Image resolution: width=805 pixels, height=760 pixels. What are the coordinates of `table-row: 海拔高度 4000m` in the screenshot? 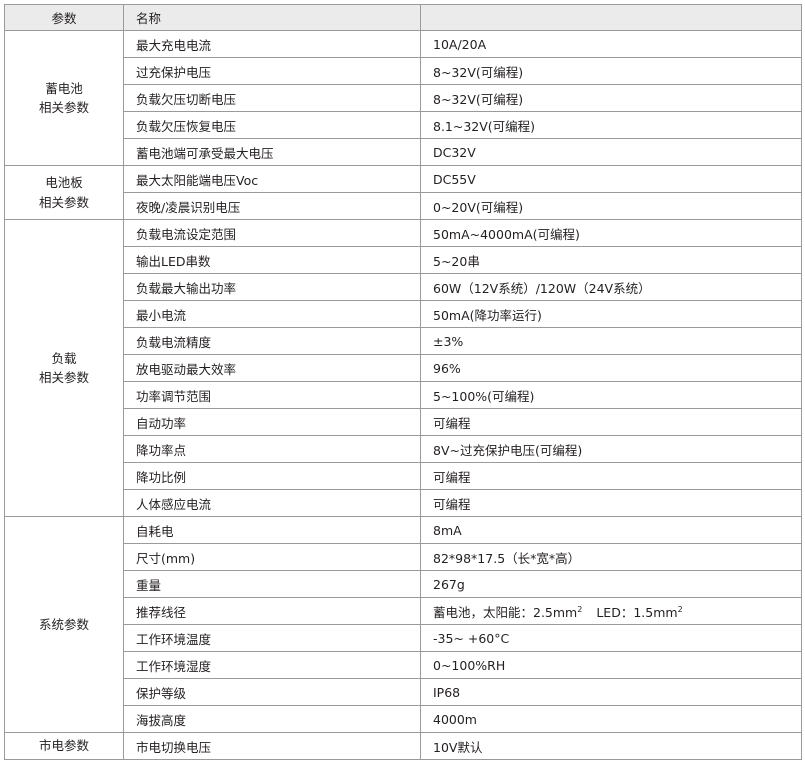 It's located at (403, 719).